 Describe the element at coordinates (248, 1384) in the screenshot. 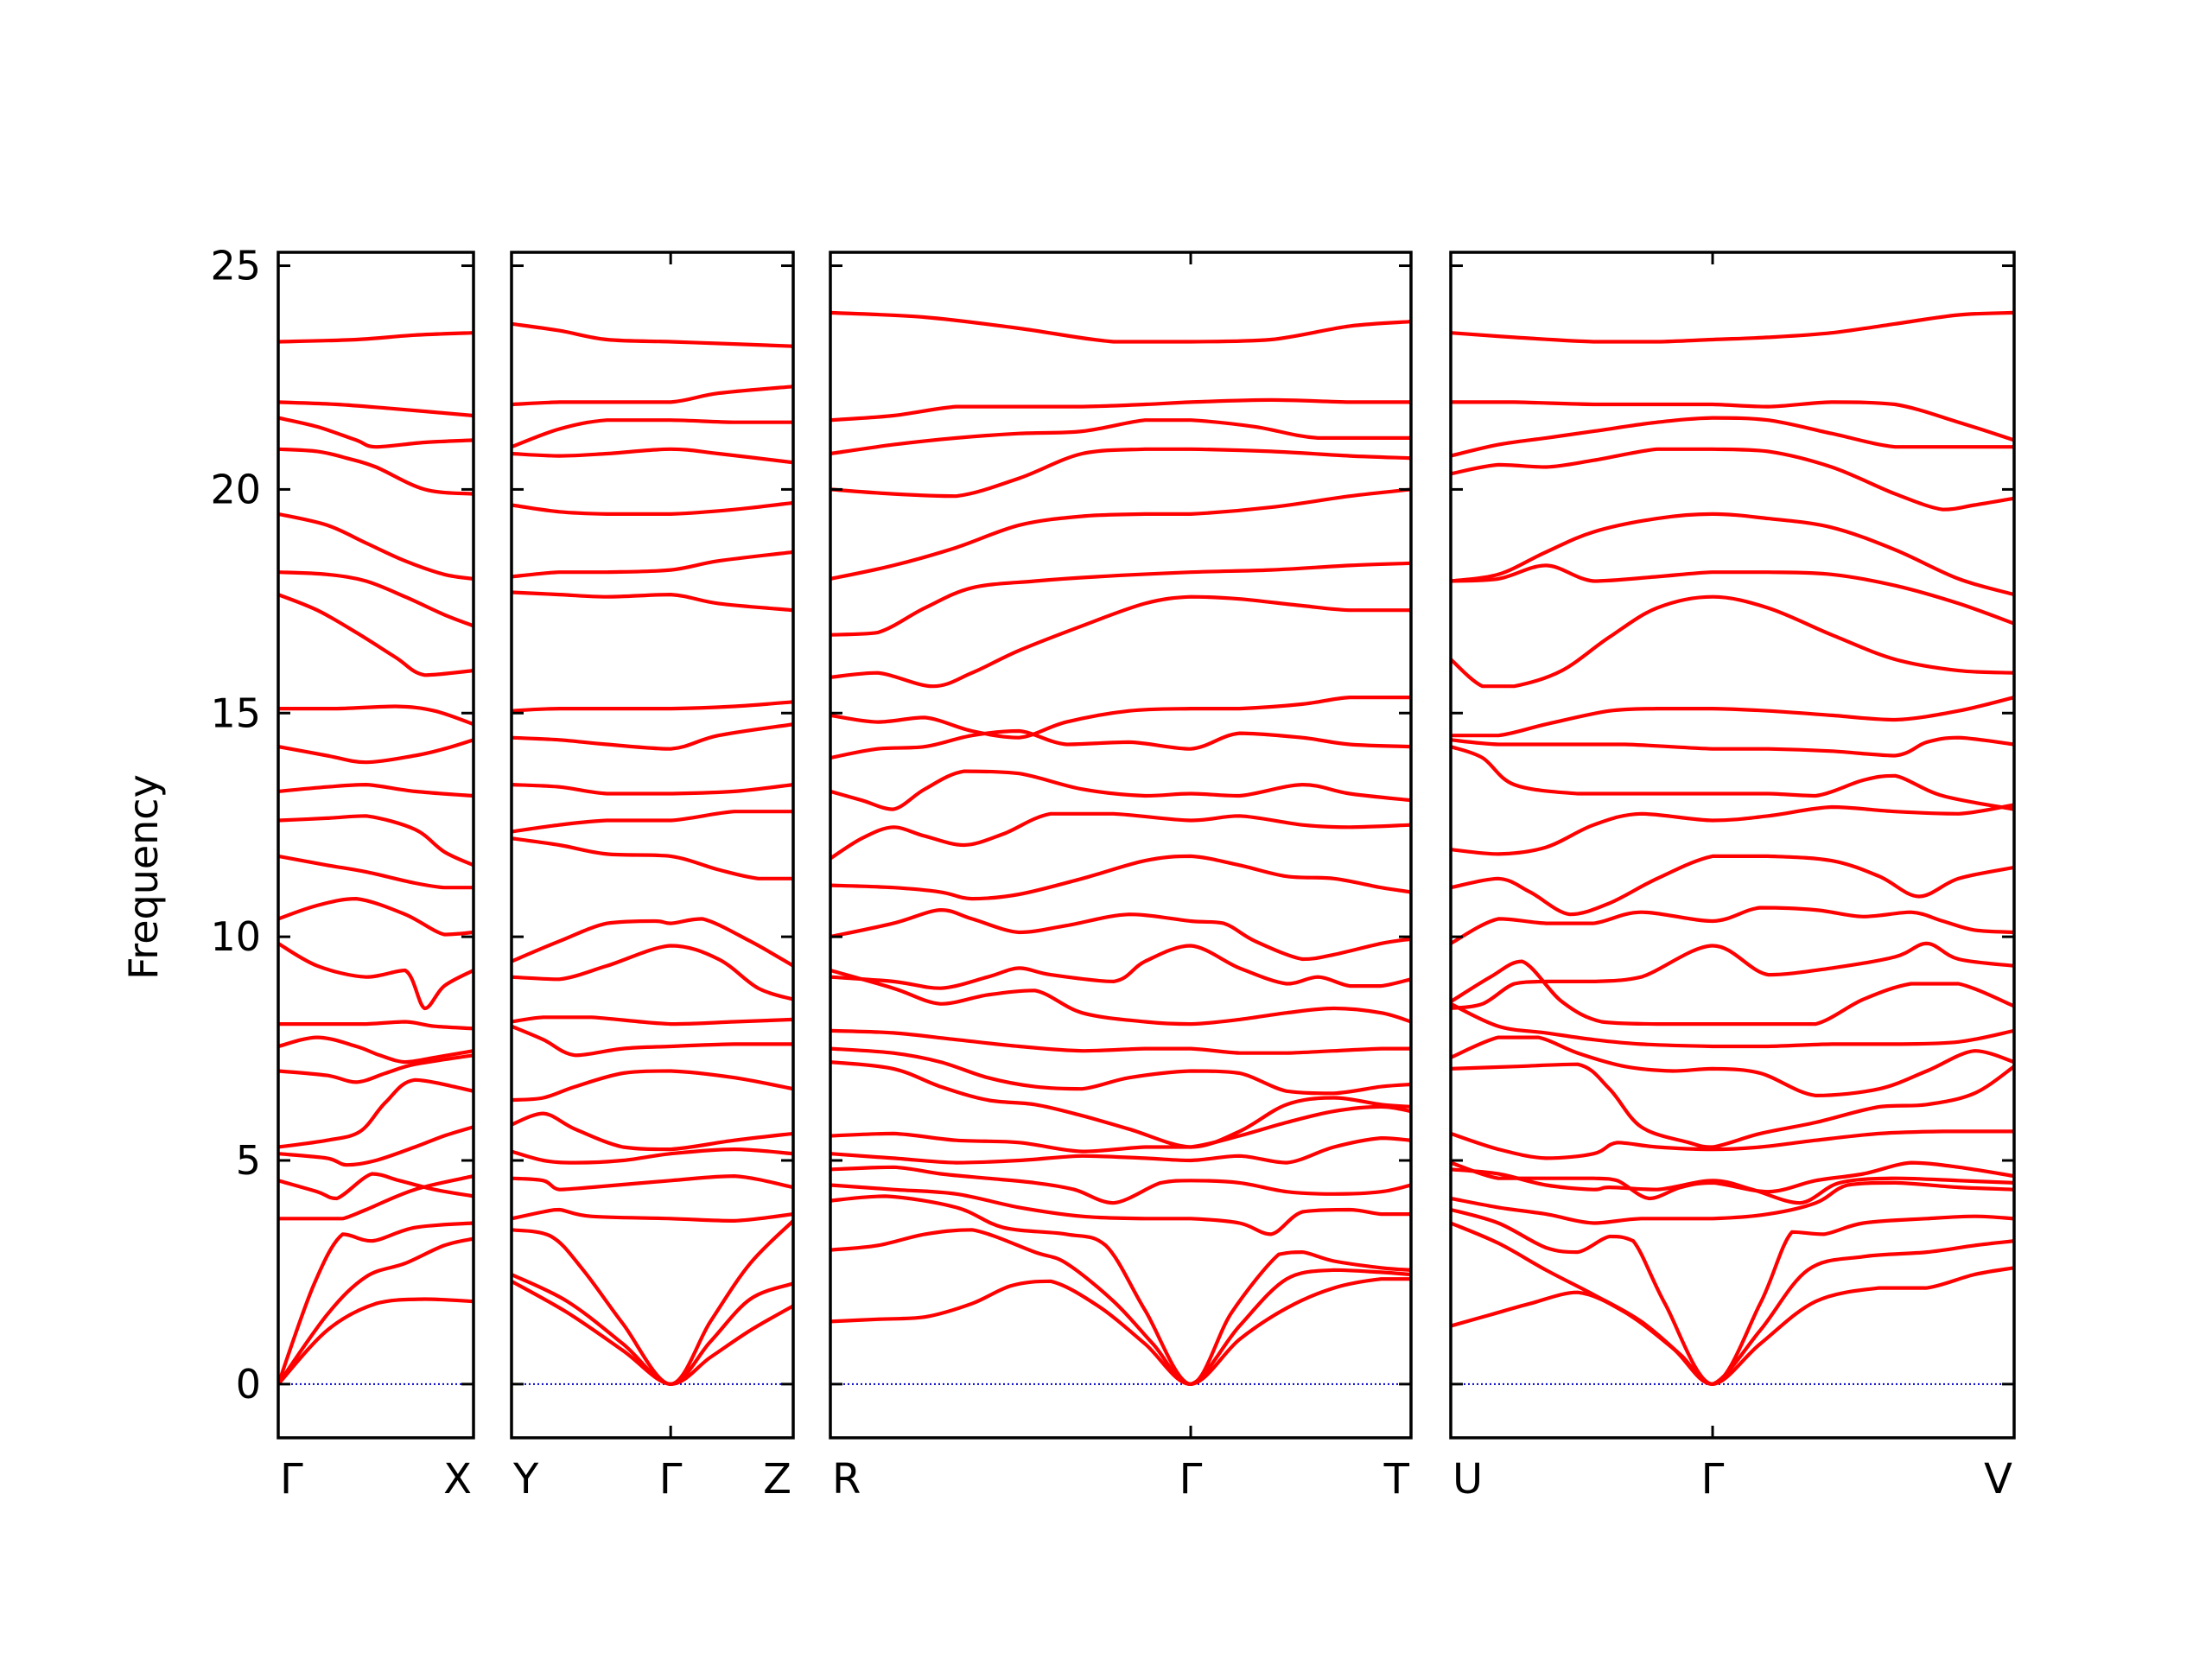

I see `y-tick-label: 0` at that location.